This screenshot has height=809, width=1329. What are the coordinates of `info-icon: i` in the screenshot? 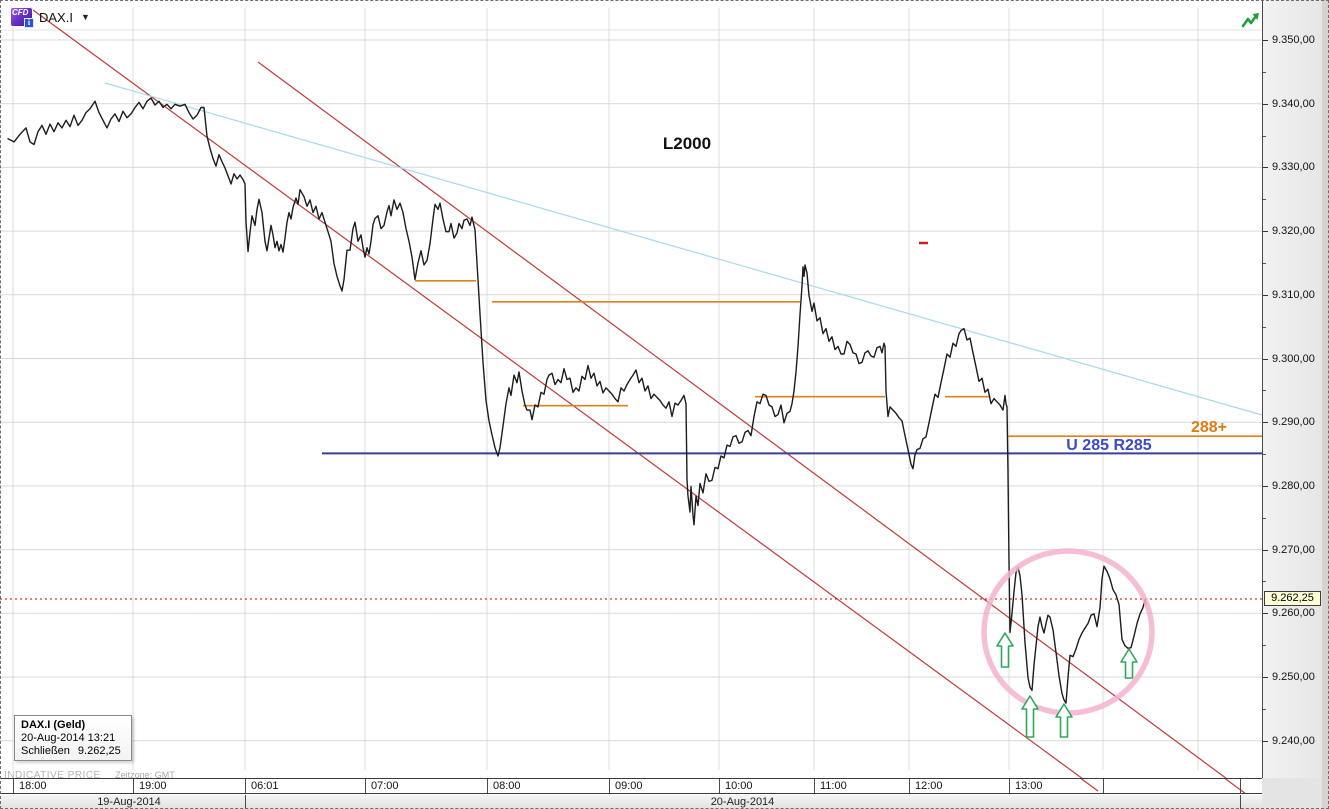 It's located at (29, 23).